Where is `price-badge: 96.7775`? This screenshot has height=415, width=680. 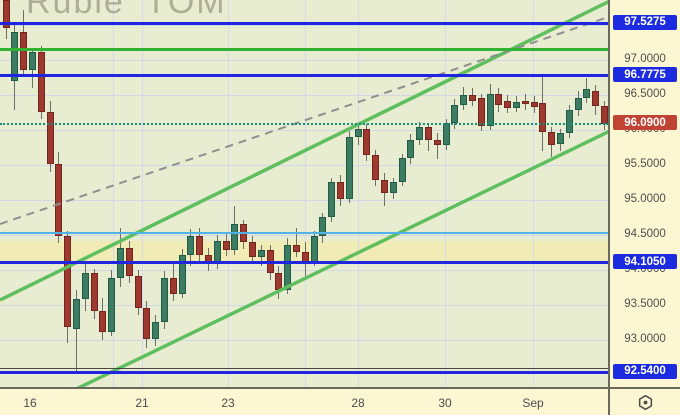 price-badge: 96.7775 is located at coordinates (645, 75).